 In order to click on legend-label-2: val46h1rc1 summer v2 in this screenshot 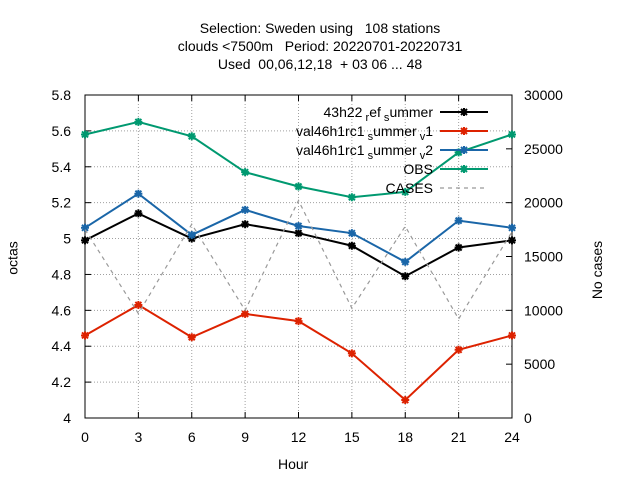, I will do `click(364, 152)`.